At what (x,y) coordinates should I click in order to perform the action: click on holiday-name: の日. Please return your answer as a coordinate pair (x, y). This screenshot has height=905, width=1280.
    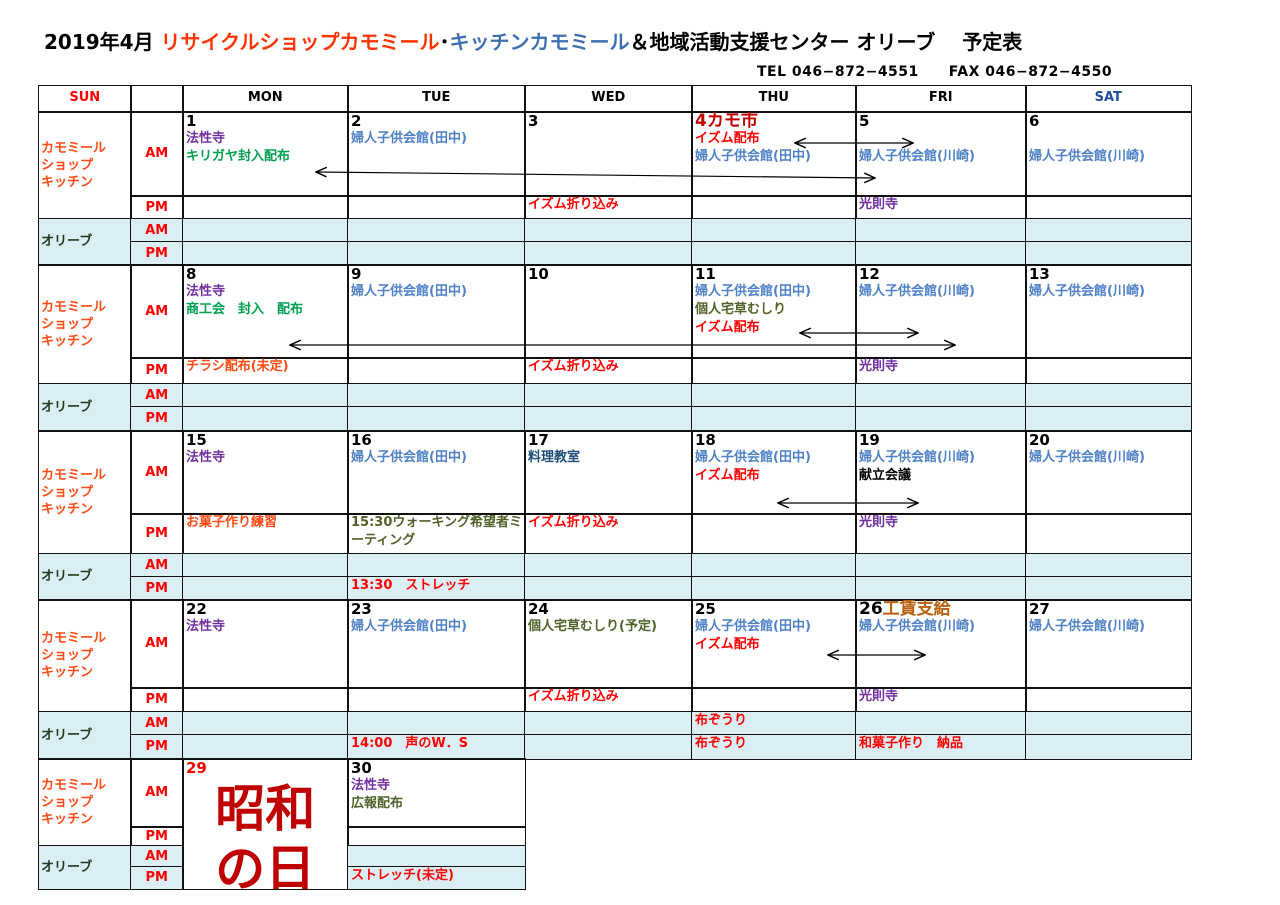
    Looking at the image, I should click on (265, 865).